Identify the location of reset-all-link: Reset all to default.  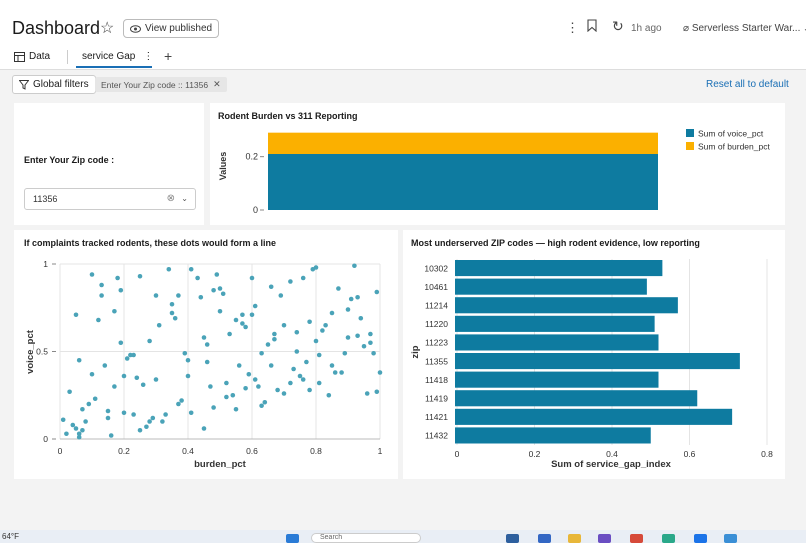
(747, 84).